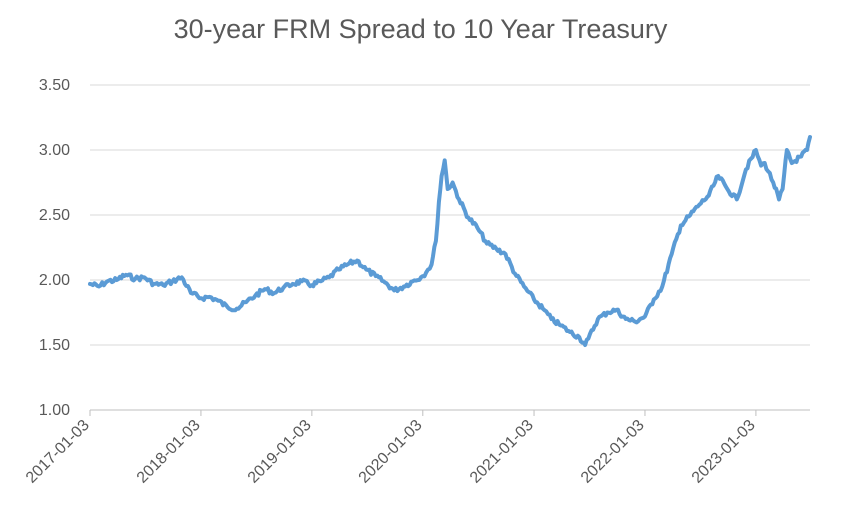  Describe the element at coordinates (54, 410) in the screenshot. I see `y-tick-label: 1.00` at that location.